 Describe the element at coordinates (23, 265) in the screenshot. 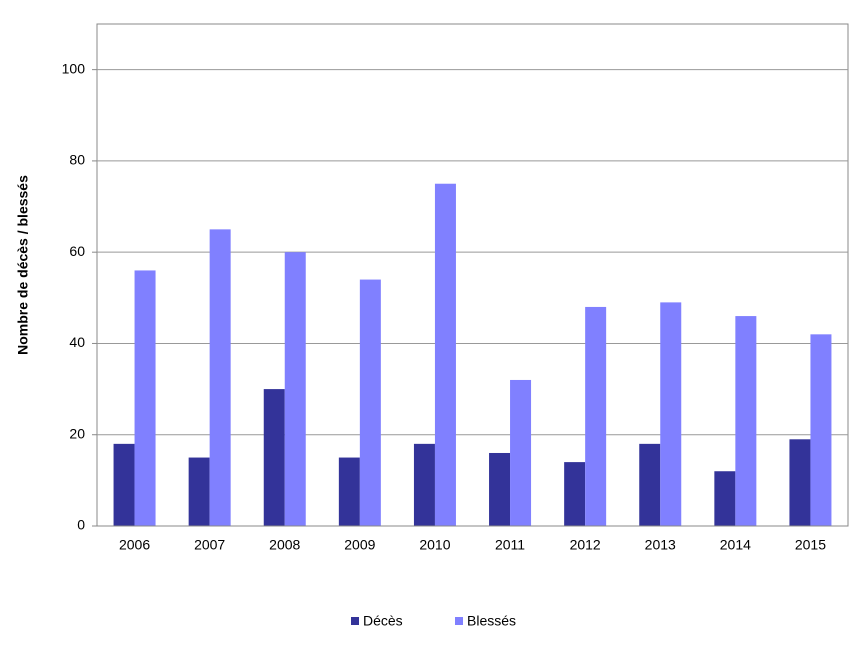

I see `y-axis-label: Nombre de décès / blessés` at that location.